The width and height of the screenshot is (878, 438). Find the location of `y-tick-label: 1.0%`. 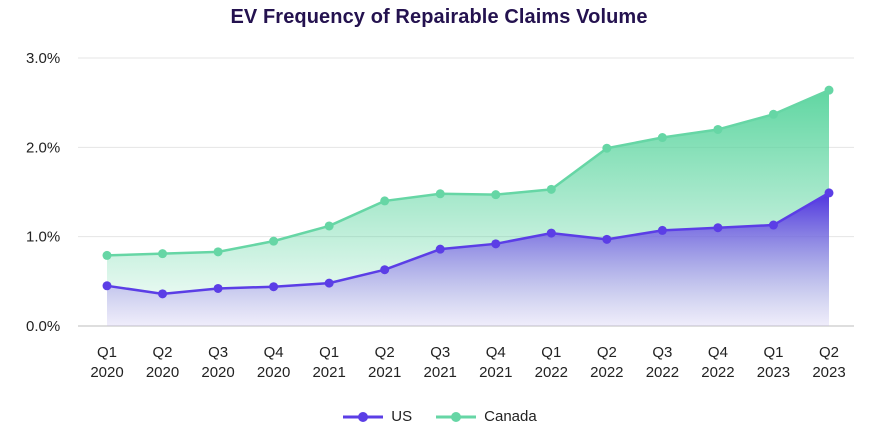

y-tick-label: 1.0% is located at coordinates (43, 237).